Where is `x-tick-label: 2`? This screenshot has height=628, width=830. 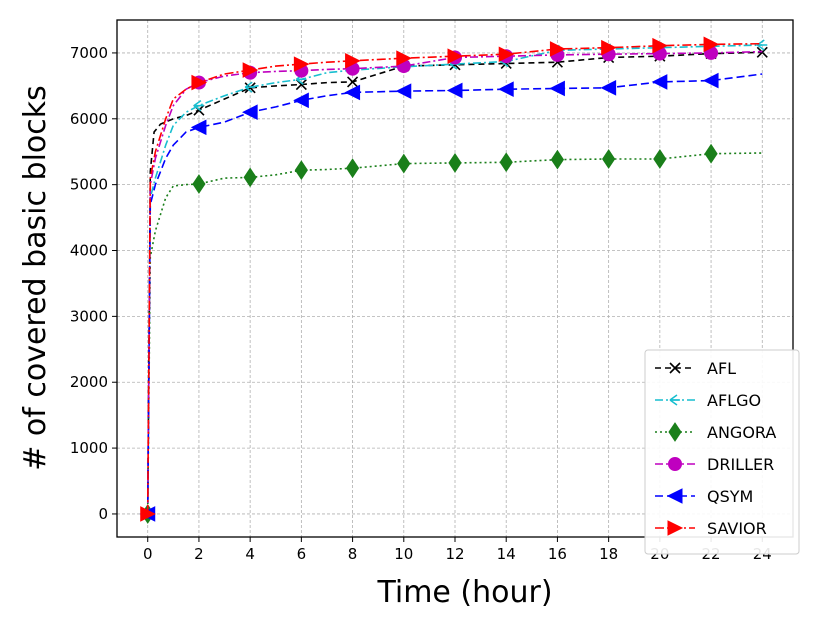
x-tick-label: 2 is located at coordinates (199, 554).